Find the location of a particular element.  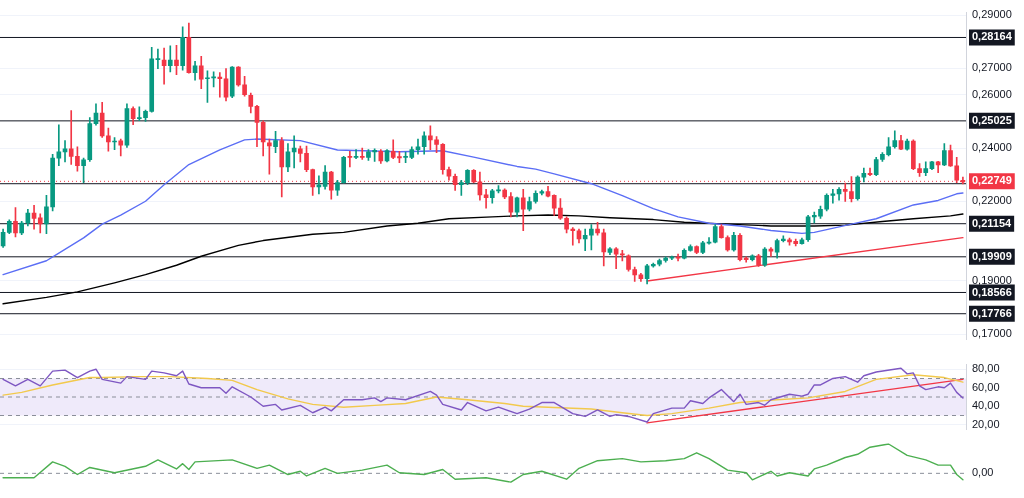

y-tick-label: 60,00 is located at coordinates (986, 386).